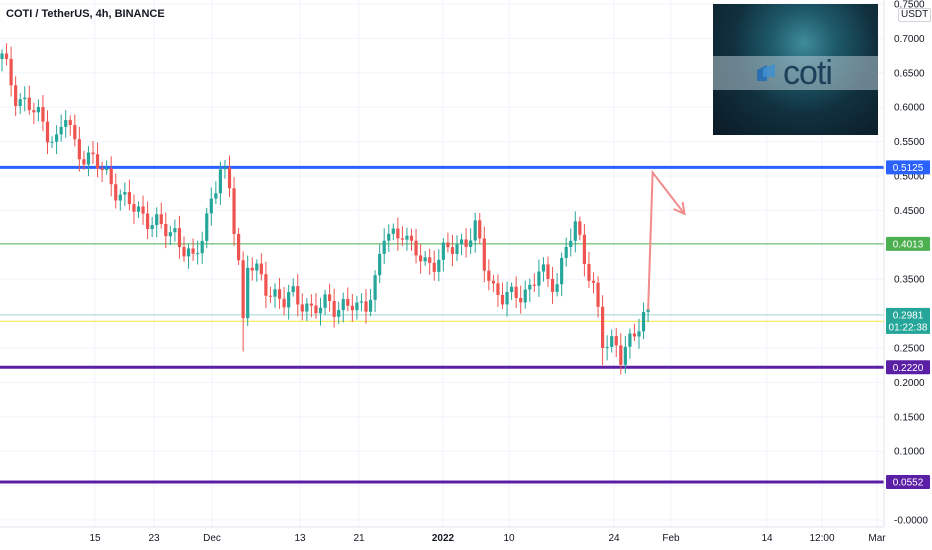 The width and height of the screenshot is (932, 550). I want to click on x-tick-label: 21, so click(359, 538).